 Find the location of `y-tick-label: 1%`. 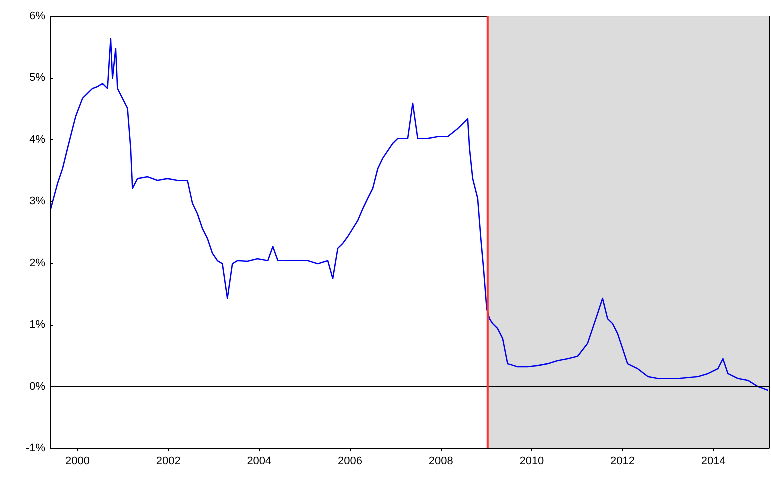

y-tick-label: 1% is located at coordinates (38, 325).